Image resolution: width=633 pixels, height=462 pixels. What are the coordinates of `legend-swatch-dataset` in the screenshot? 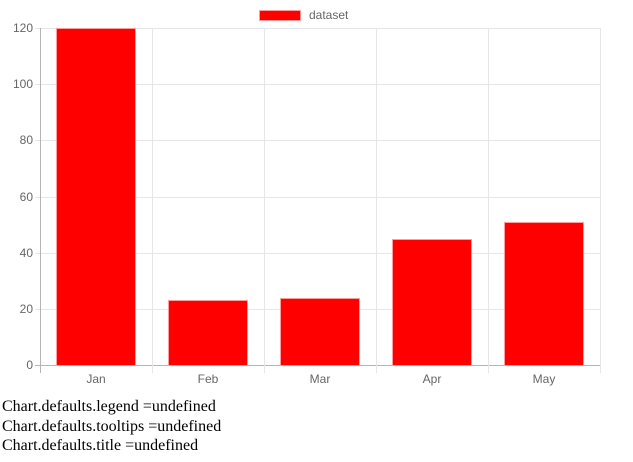 It's located at (280, 15).